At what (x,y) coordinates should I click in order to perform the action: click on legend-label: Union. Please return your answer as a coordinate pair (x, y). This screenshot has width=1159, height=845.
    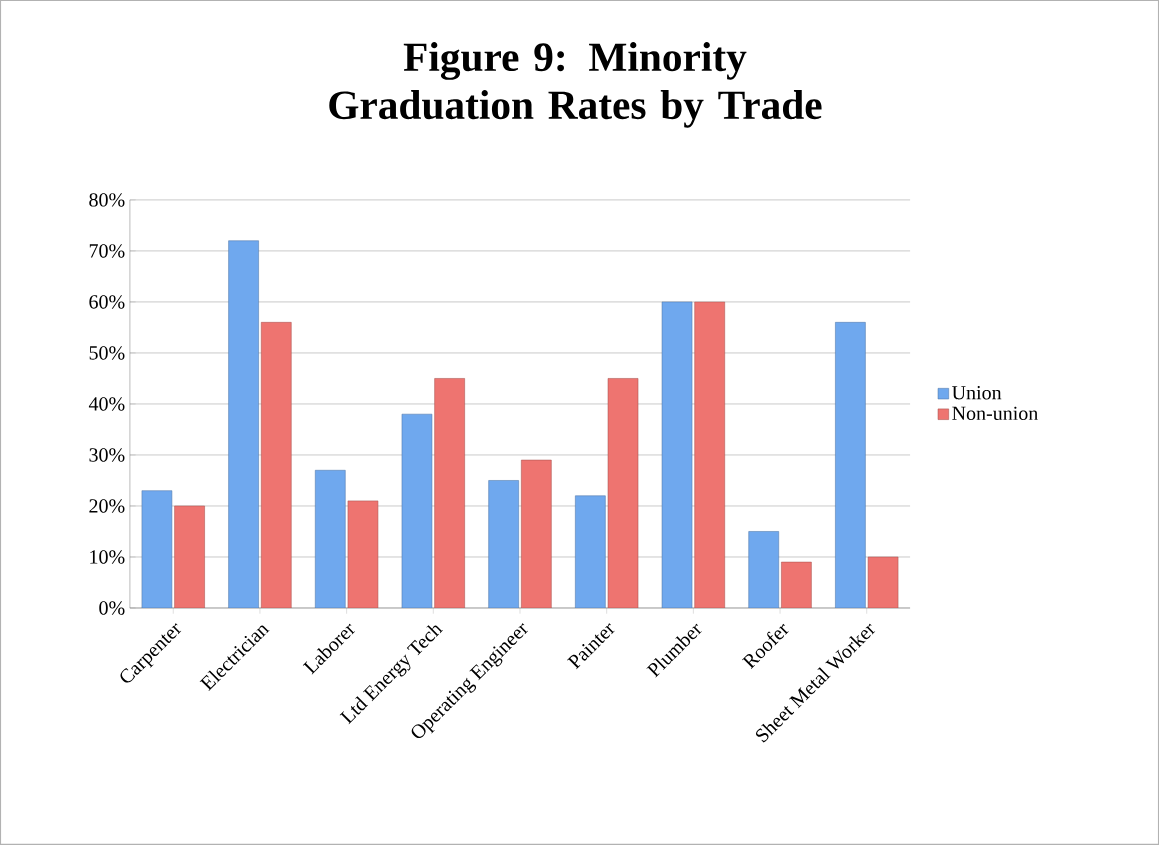
    Looking at the image, I should click on (977, 393).